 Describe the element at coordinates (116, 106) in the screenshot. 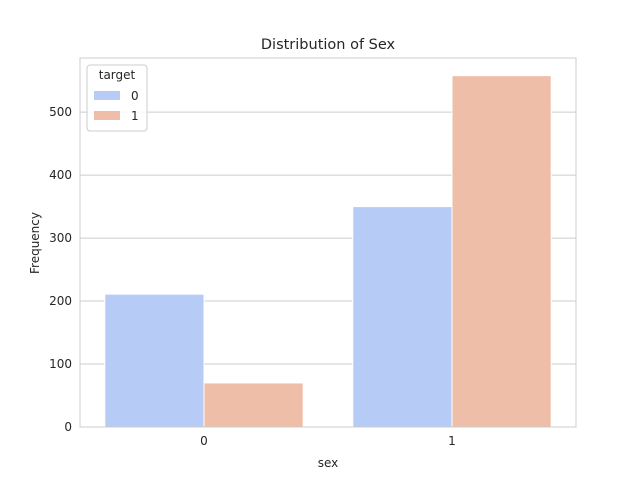

I see `legend-items: 01` at that location.